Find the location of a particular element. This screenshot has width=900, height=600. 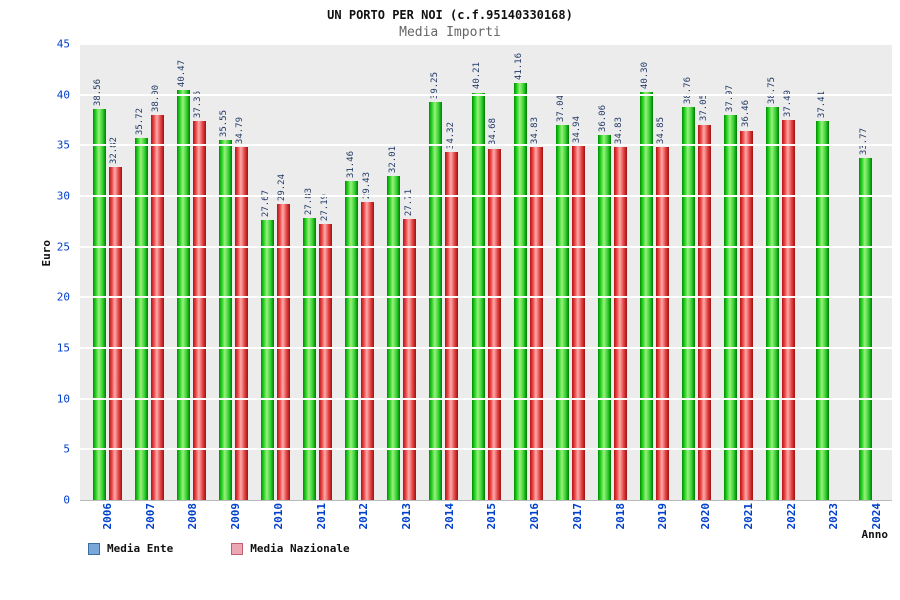

y-tick-label: 15 is located at coordinates (63, 348).